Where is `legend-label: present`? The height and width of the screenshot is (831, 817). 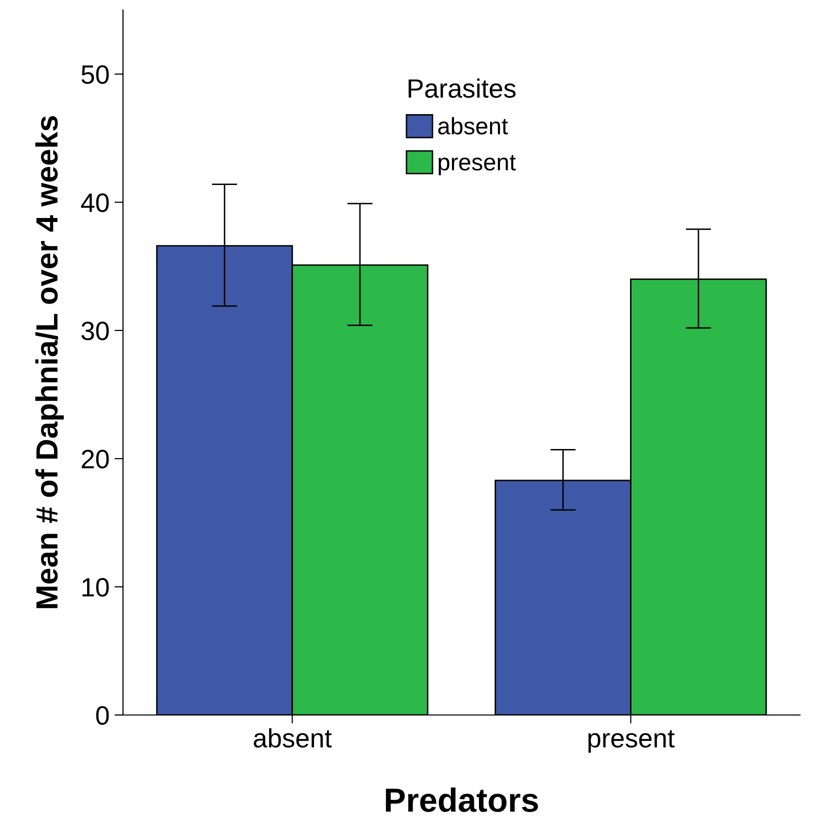 legend-label: present is located at coordinates (477, 165).